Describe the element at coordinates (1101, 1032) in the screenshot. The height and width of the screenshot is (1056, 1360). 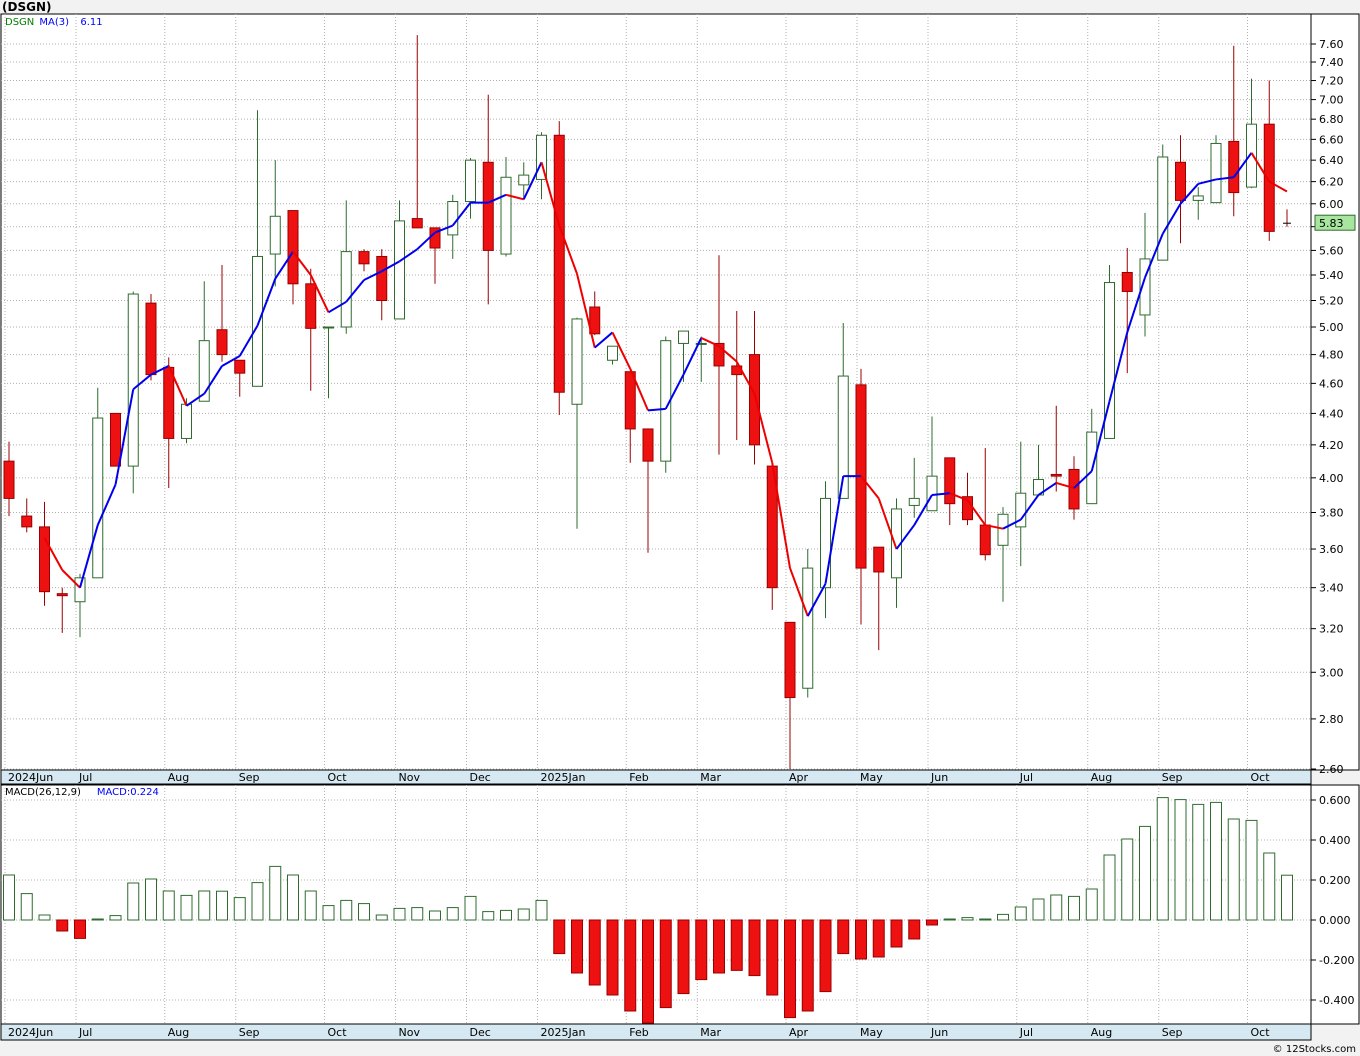
I see `macd-x-tick-label: Aug` at that location.